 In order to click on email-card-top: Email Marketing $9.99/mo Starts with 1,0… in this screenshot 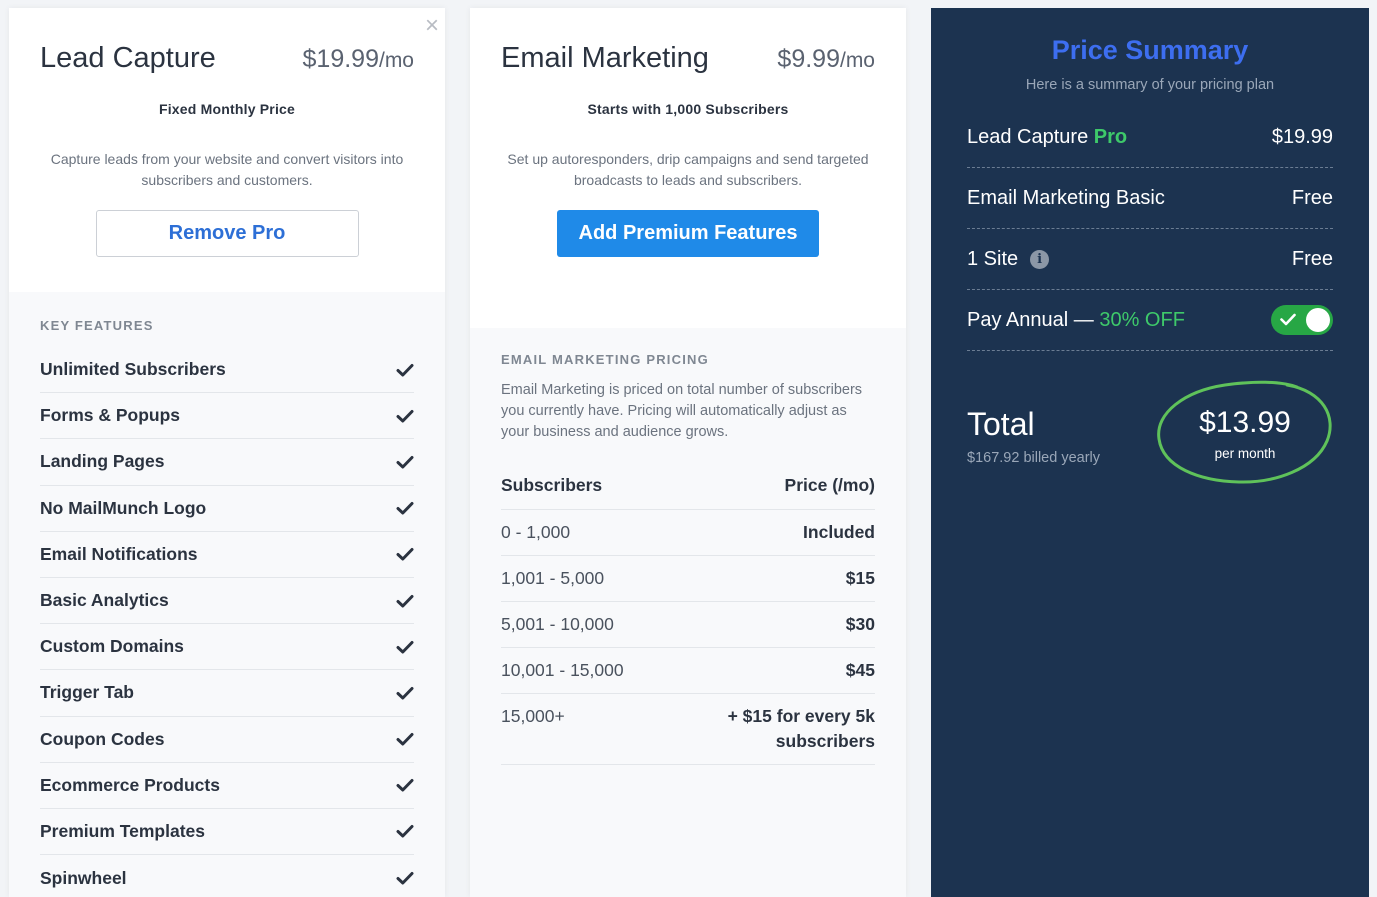, I will do `click(688, 132)`.